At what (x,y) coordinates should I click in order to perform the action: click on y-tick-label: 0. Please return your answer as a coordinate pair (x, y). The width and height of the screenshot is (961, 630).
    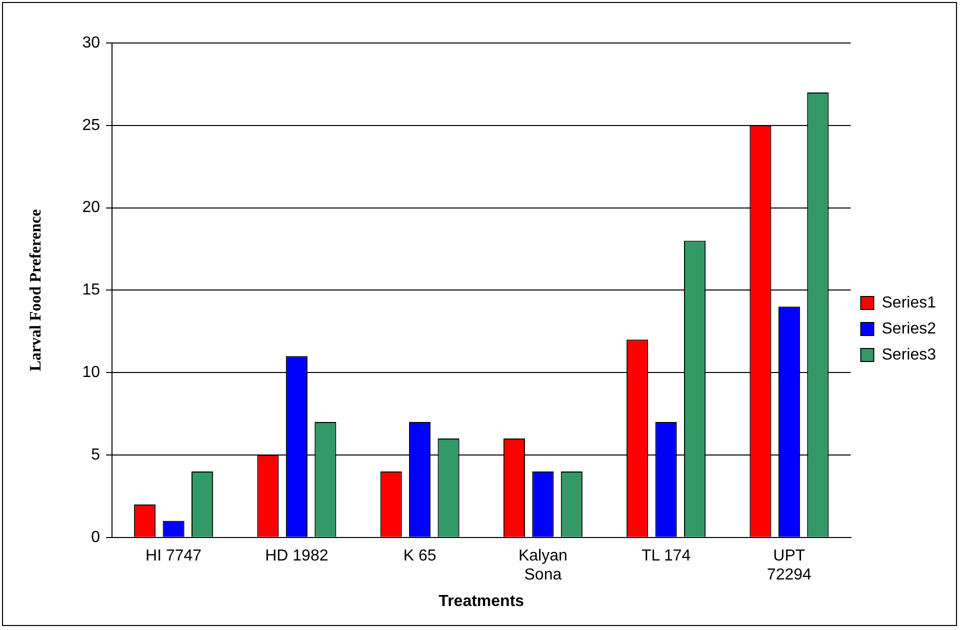
    Looking at the image, I should click on (95, 537).